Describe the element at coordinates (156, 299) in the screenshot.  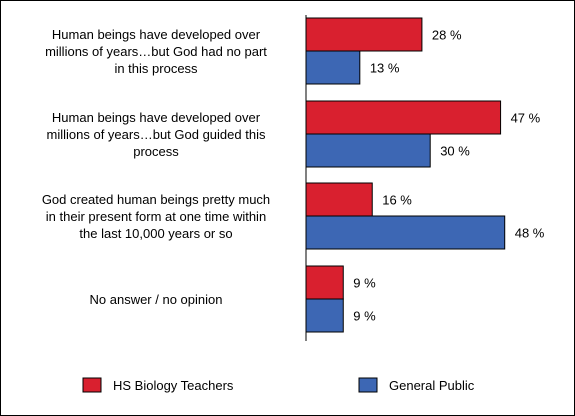
I see `category-label: No answer / no opinion` at that location.